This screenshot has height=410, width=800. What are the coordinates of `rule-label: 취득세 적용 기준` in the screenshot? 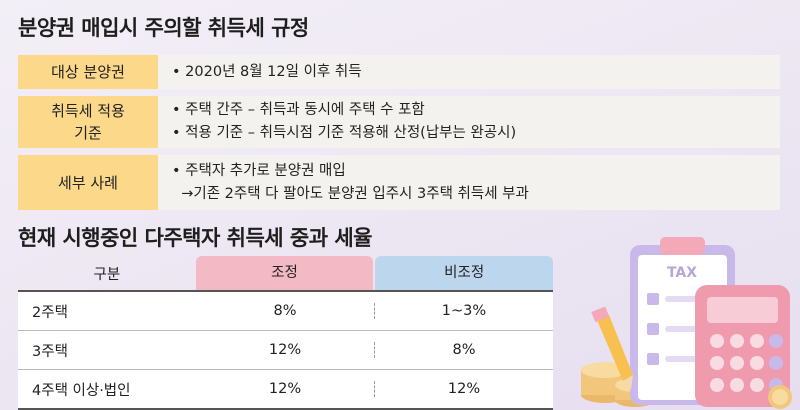 It's located at (88, 122).